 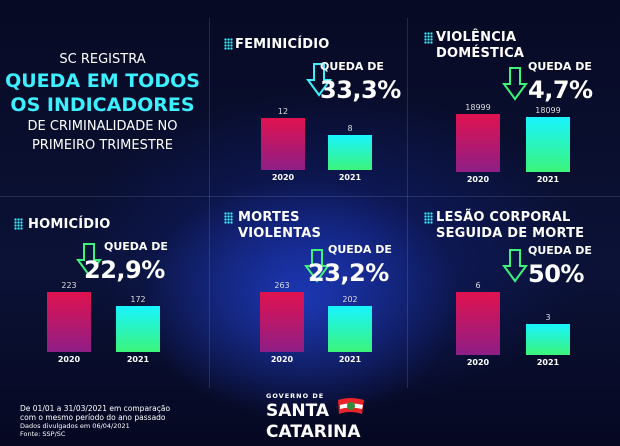 What do you see at coordinates (69, 285) in the screenshot?
I see `bar-value: 223` at bounding box center [69, 285].